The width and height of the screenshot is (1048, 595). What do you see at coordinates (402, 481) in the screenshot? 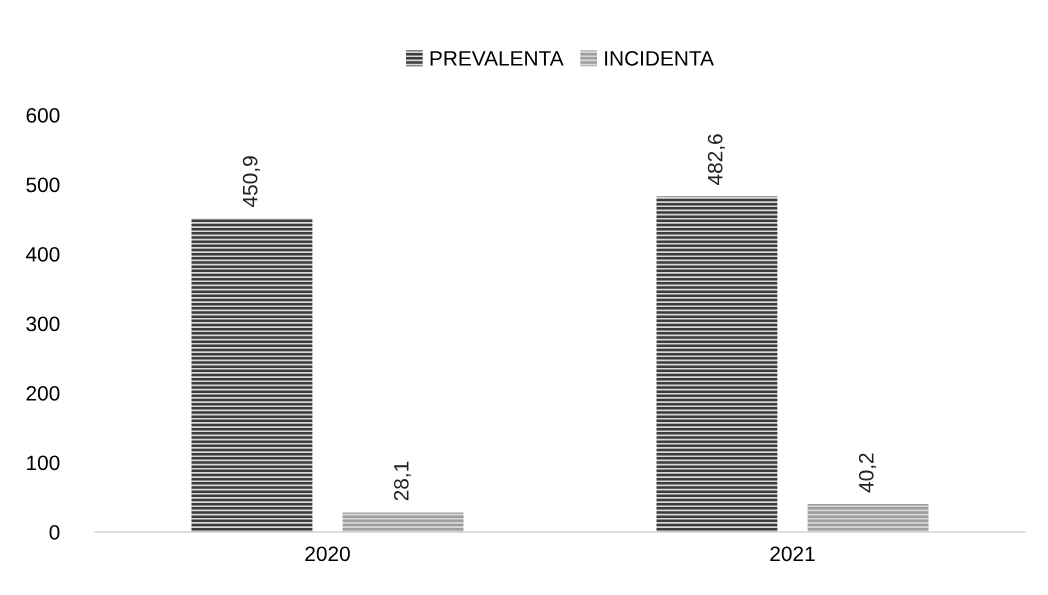
I see `data-label: 28,1` at bounding box center [402, 481].